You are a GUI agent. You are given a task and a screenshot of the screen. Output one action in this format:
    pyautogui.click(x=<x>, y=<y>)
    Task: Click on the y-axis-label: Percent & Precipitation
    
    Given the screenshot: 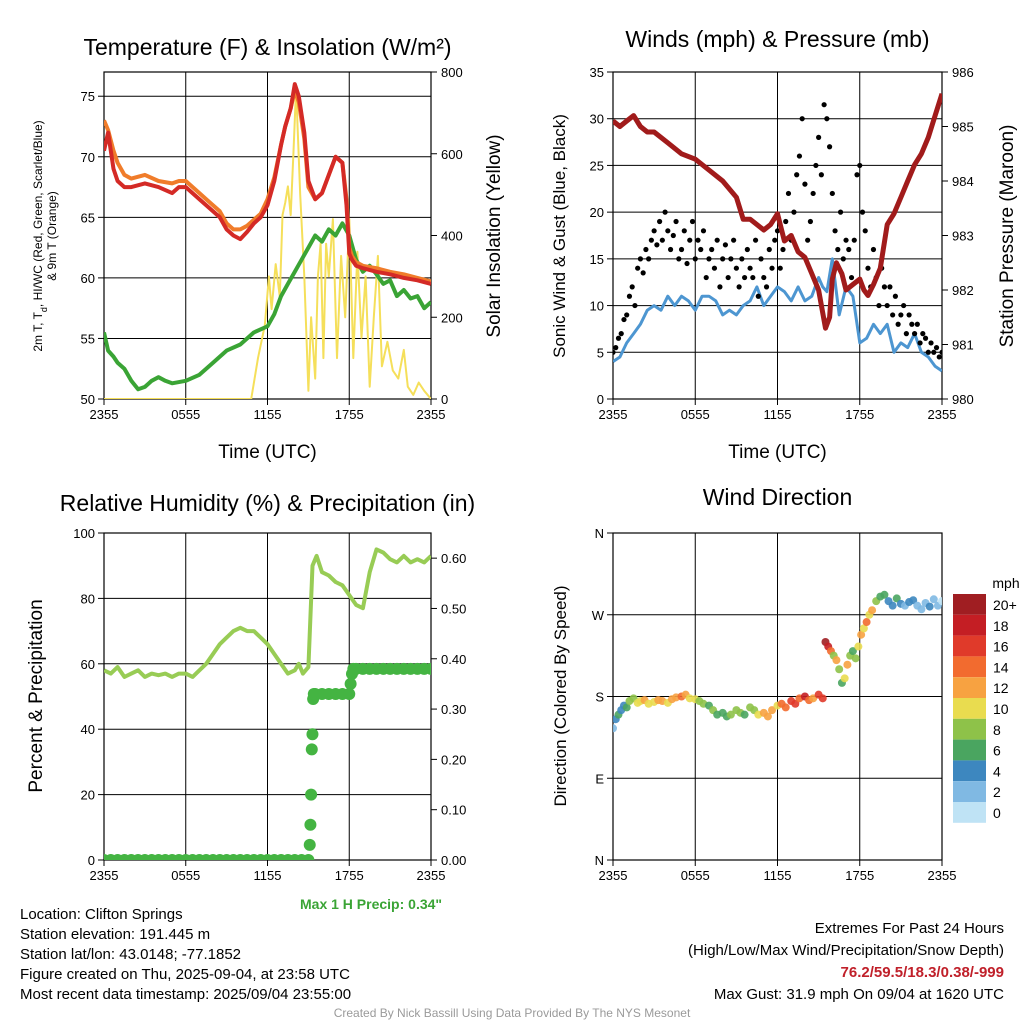 What is the action you would take?
    pyautogui.click(x=36, y=695)
    